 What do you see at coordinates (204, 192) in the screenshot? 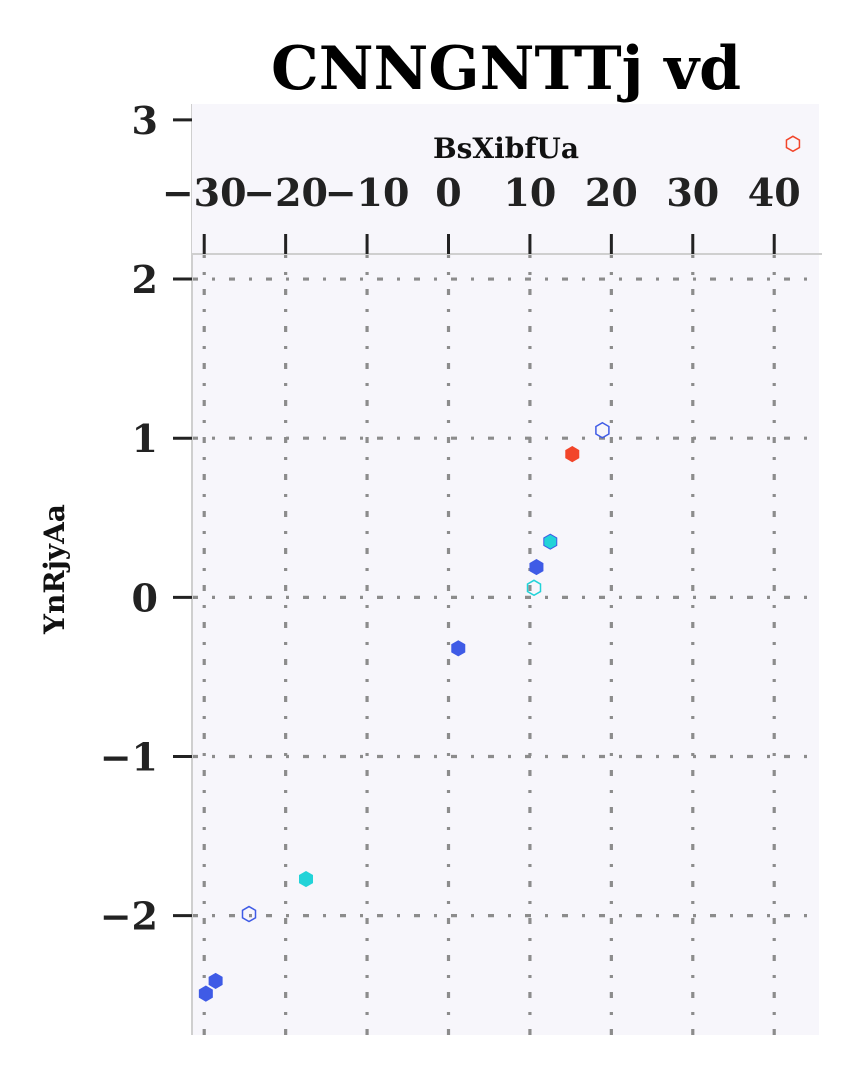
I see `x-tick-label: −30` at bounding box center [204, 192].